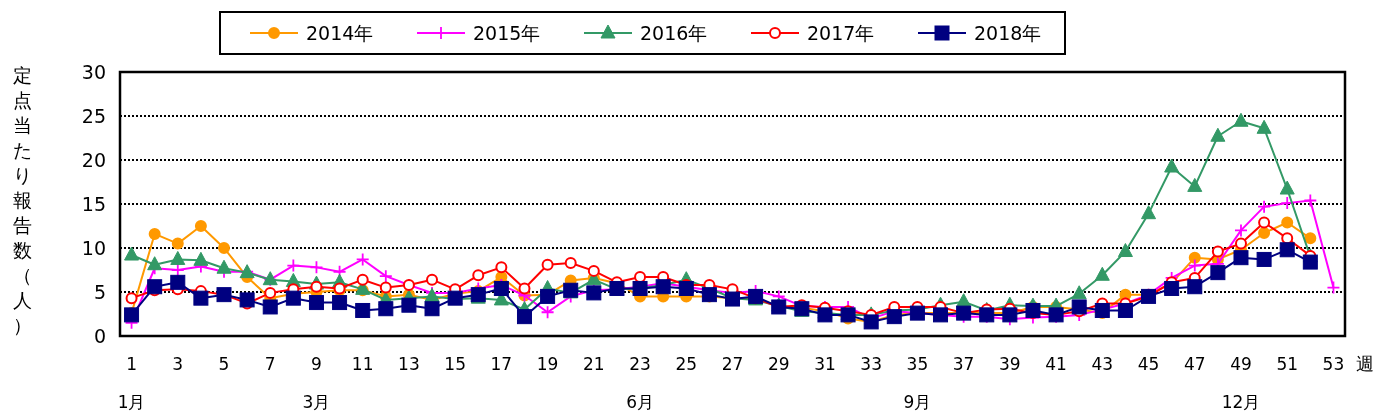 Image resolution: width=1373 pixels, height=414 pixels. Describe the element at coordinates (871, 364) in the screenshot. I see `x-tick-label: 33` at that location.